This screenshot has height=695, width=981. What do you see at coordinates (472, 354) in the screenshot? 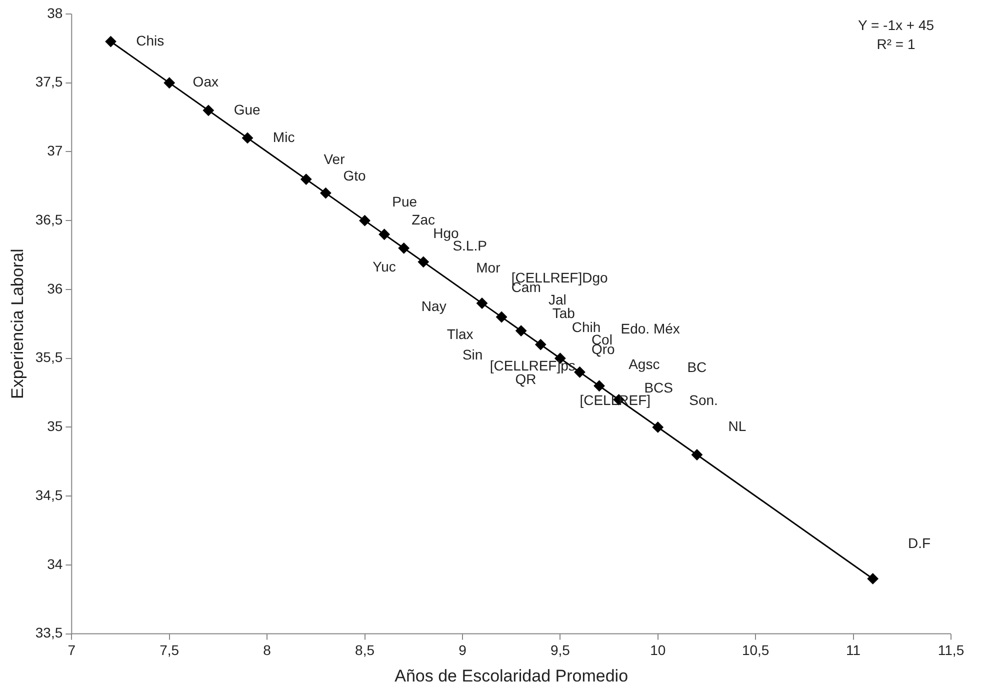
I see `annotation: Sin` at bounding box center [472, 354].